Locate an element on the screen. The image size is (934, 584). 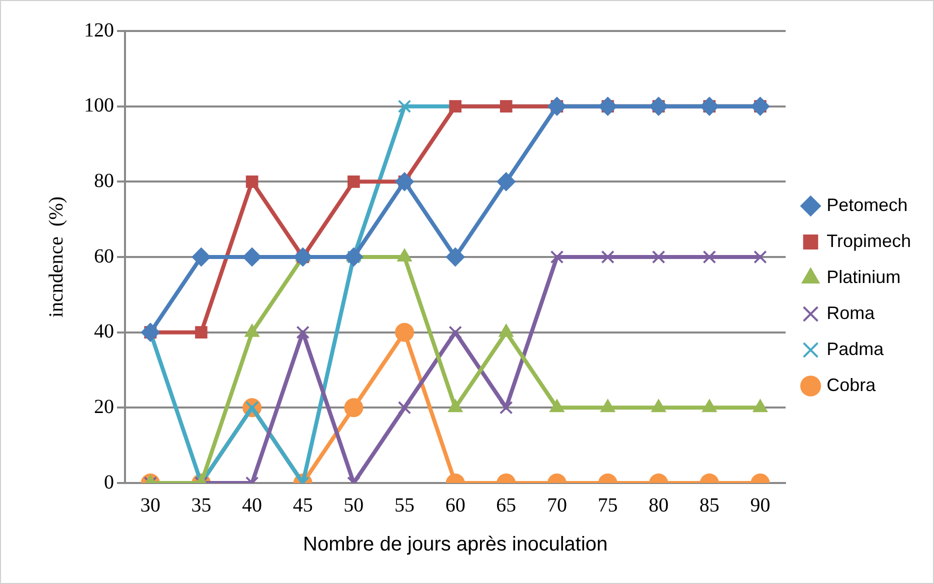
legend-label: Padma is located at coordinates (855, 348).